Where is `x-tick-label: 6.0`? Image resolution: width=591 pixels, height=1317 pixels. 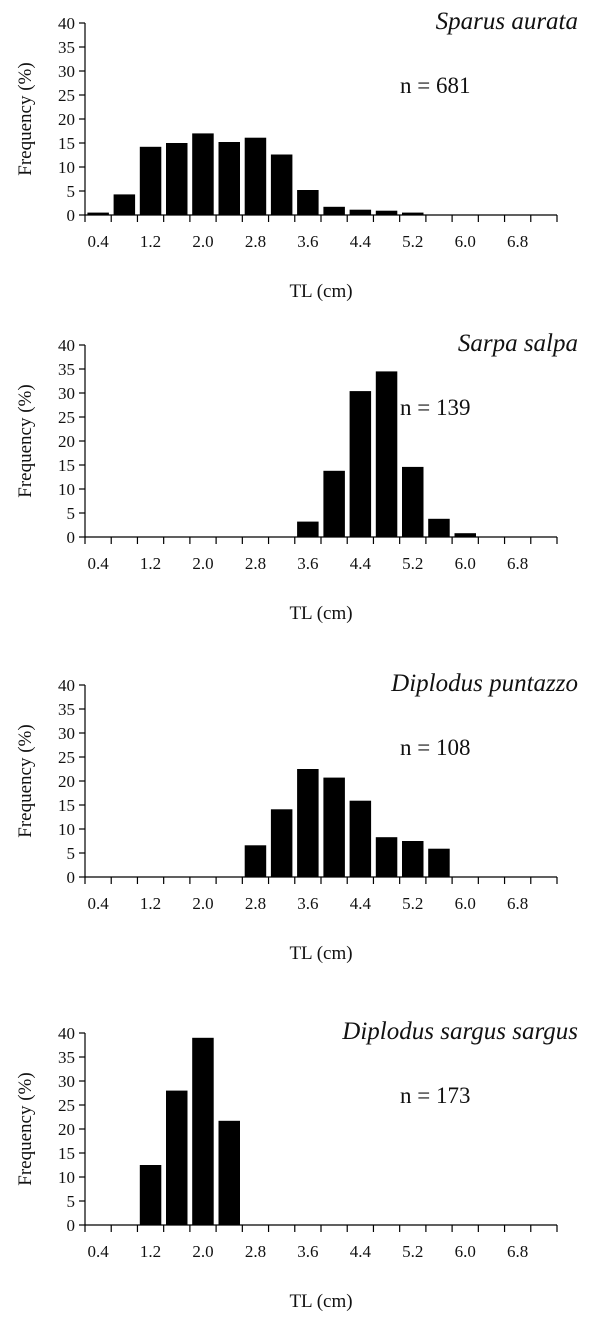 x-tick-label: 6.0 is located at coordinates (465, 1251).